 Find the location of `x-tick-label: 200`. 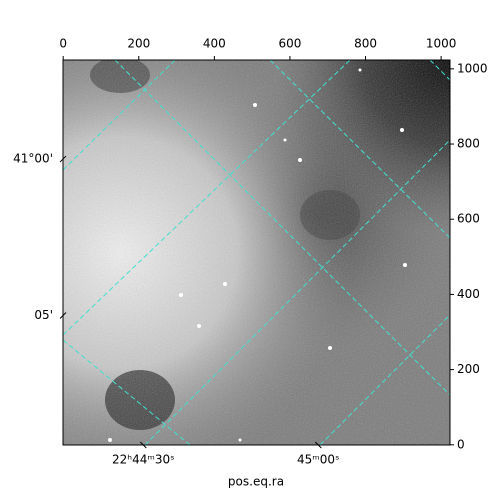

x-tick-label: 200 is located at coordinates (138, 44).